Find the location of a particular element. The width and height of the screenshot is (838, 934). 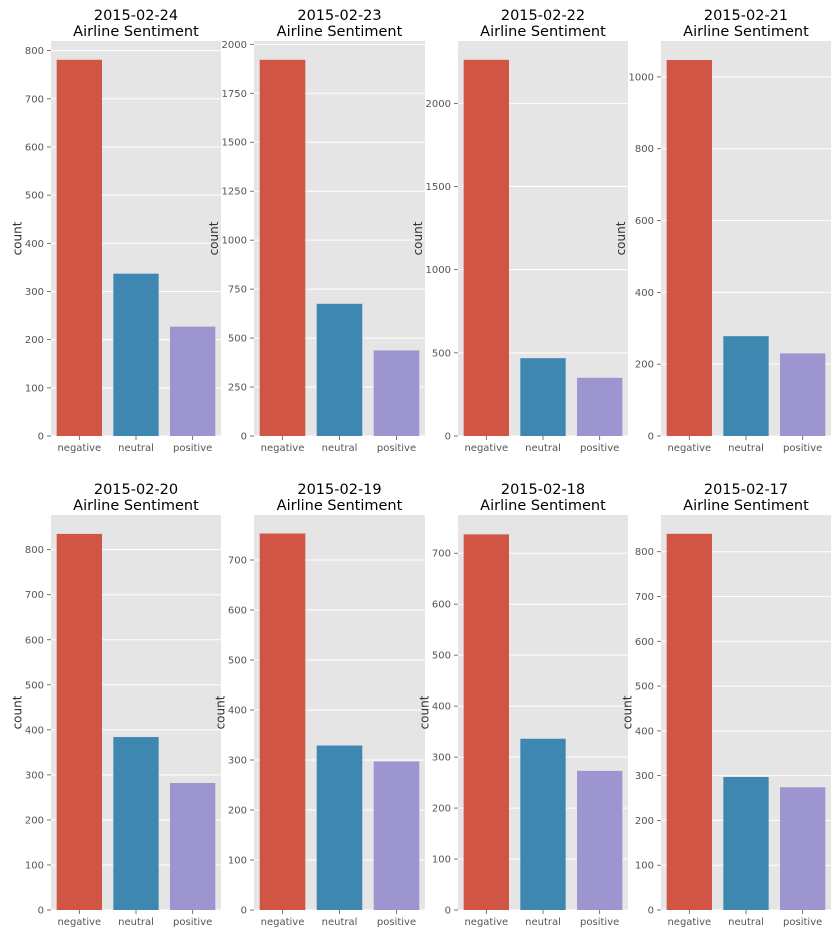

chart-title: 2015-02-18 Airline Sentiment is located at coordinates (543, 498).